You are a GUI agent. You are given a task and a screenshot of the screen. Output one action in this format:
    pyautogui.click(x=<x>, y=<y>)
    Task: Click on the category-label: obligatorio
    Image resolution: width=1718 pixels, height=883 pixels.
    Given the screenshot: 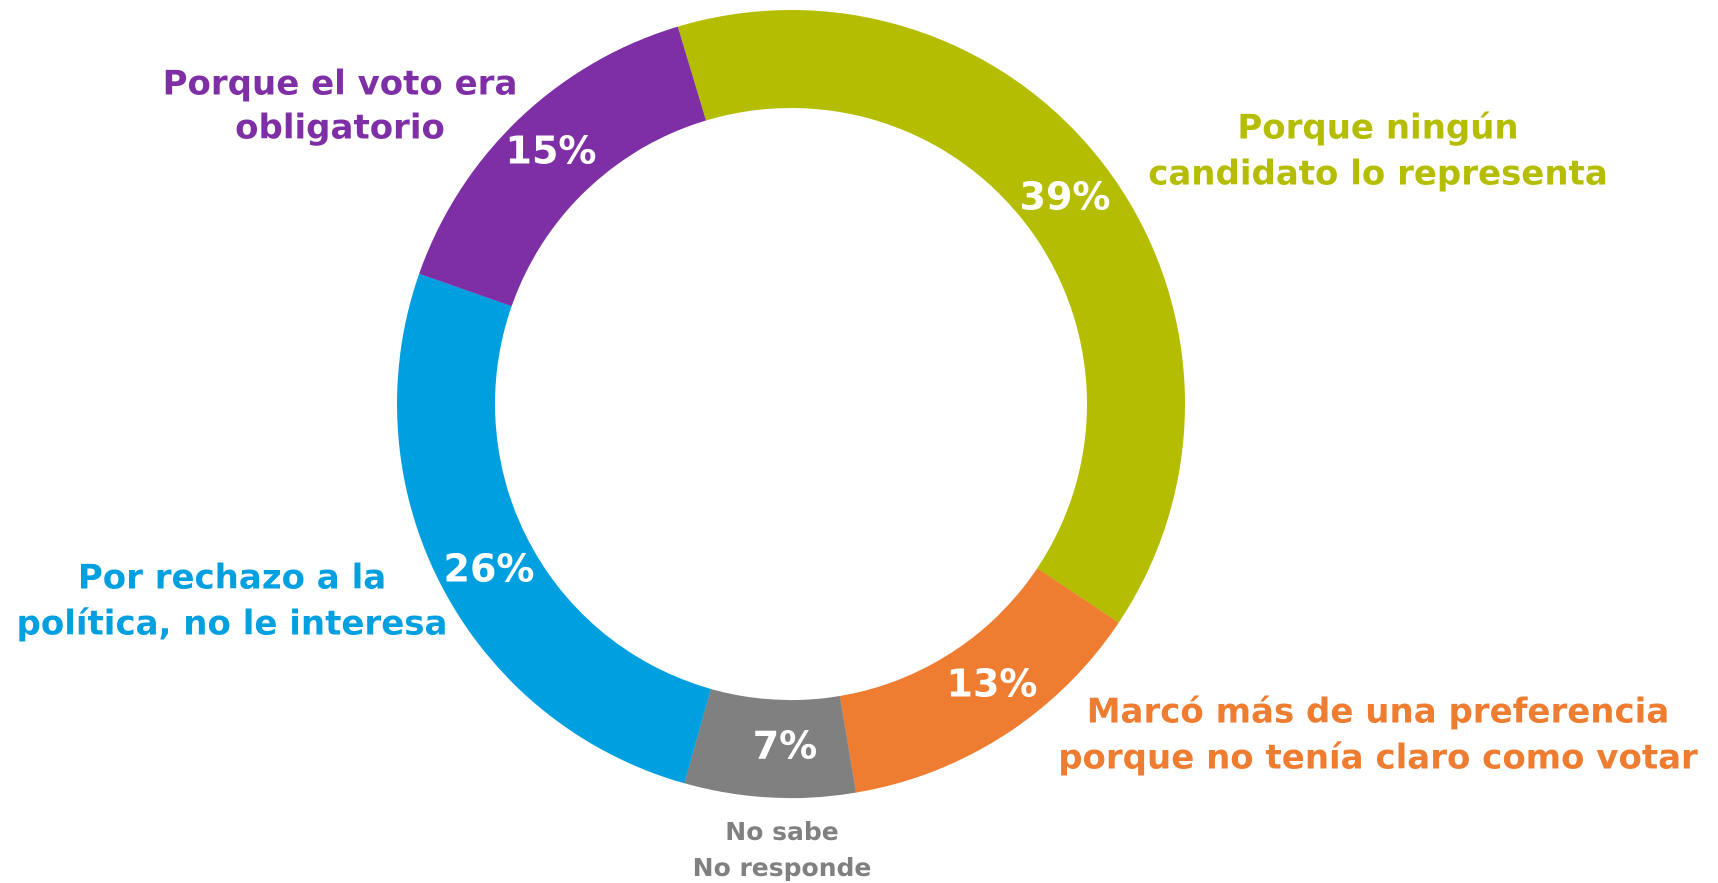 What is the action you would take?
    pyautogui.click(x=340, y=128)
    